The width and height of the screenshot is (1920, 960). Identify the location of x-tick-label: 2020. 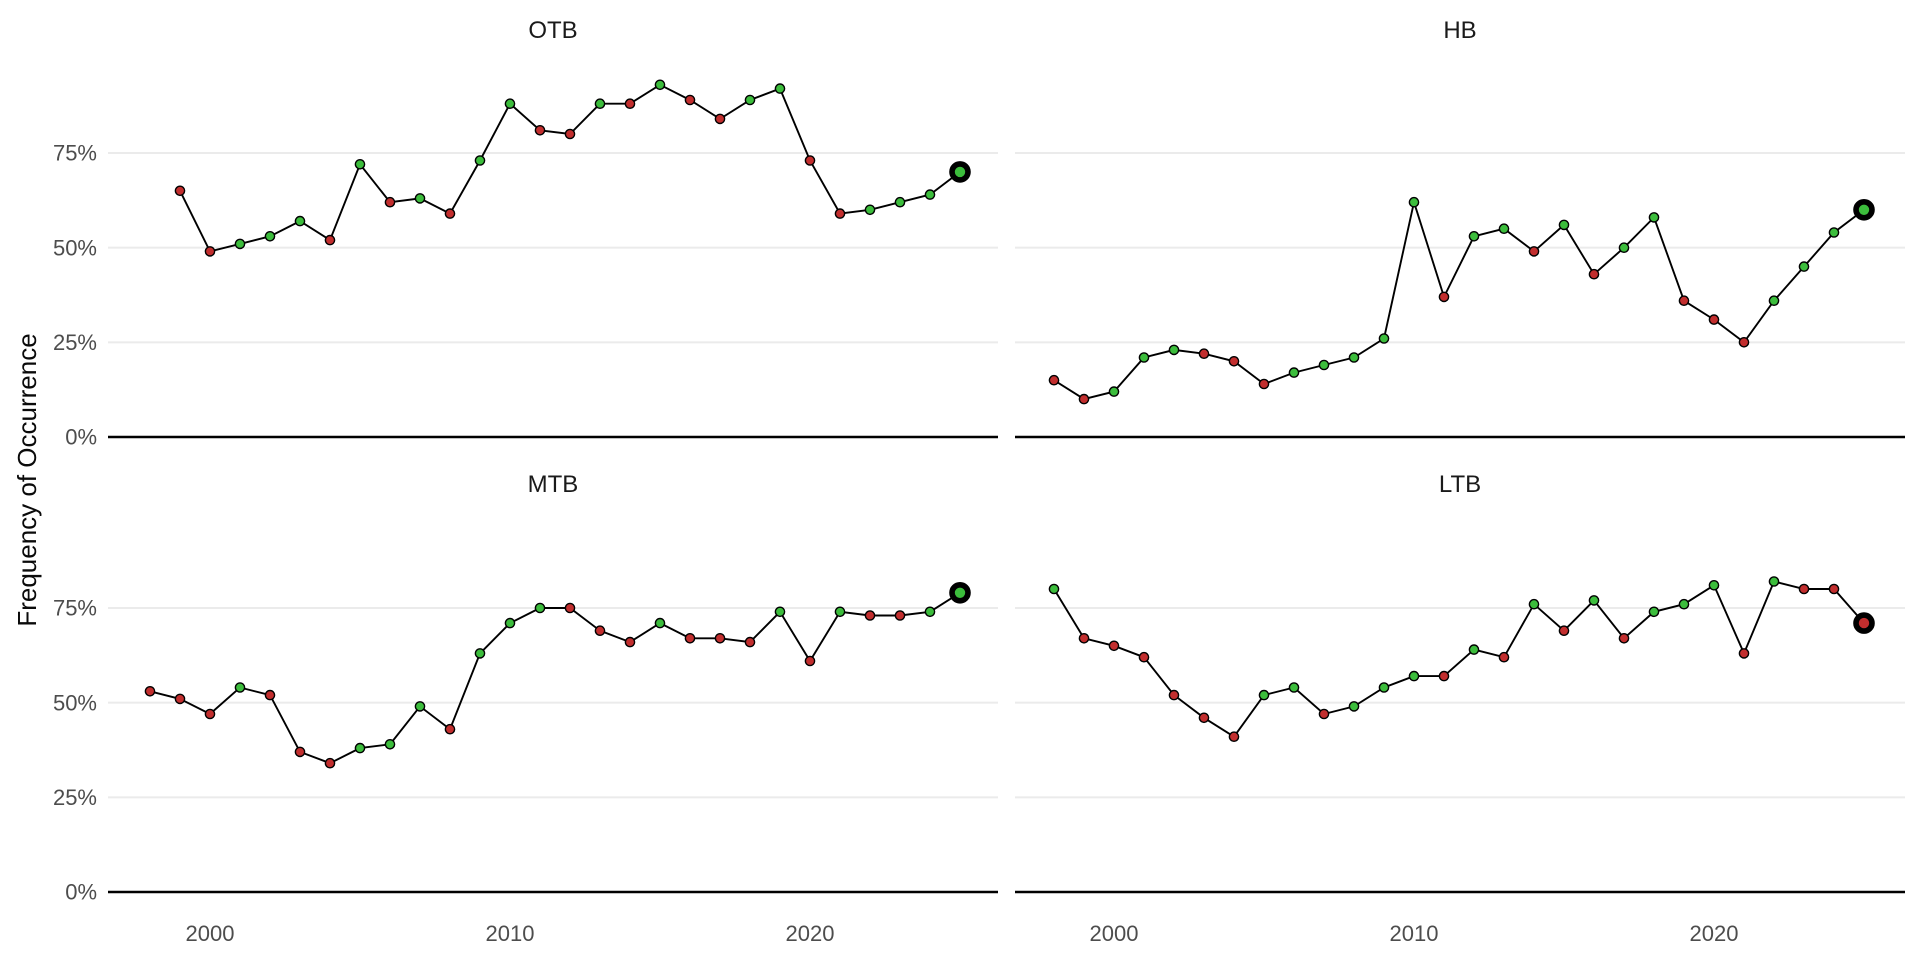
(1714, 933).